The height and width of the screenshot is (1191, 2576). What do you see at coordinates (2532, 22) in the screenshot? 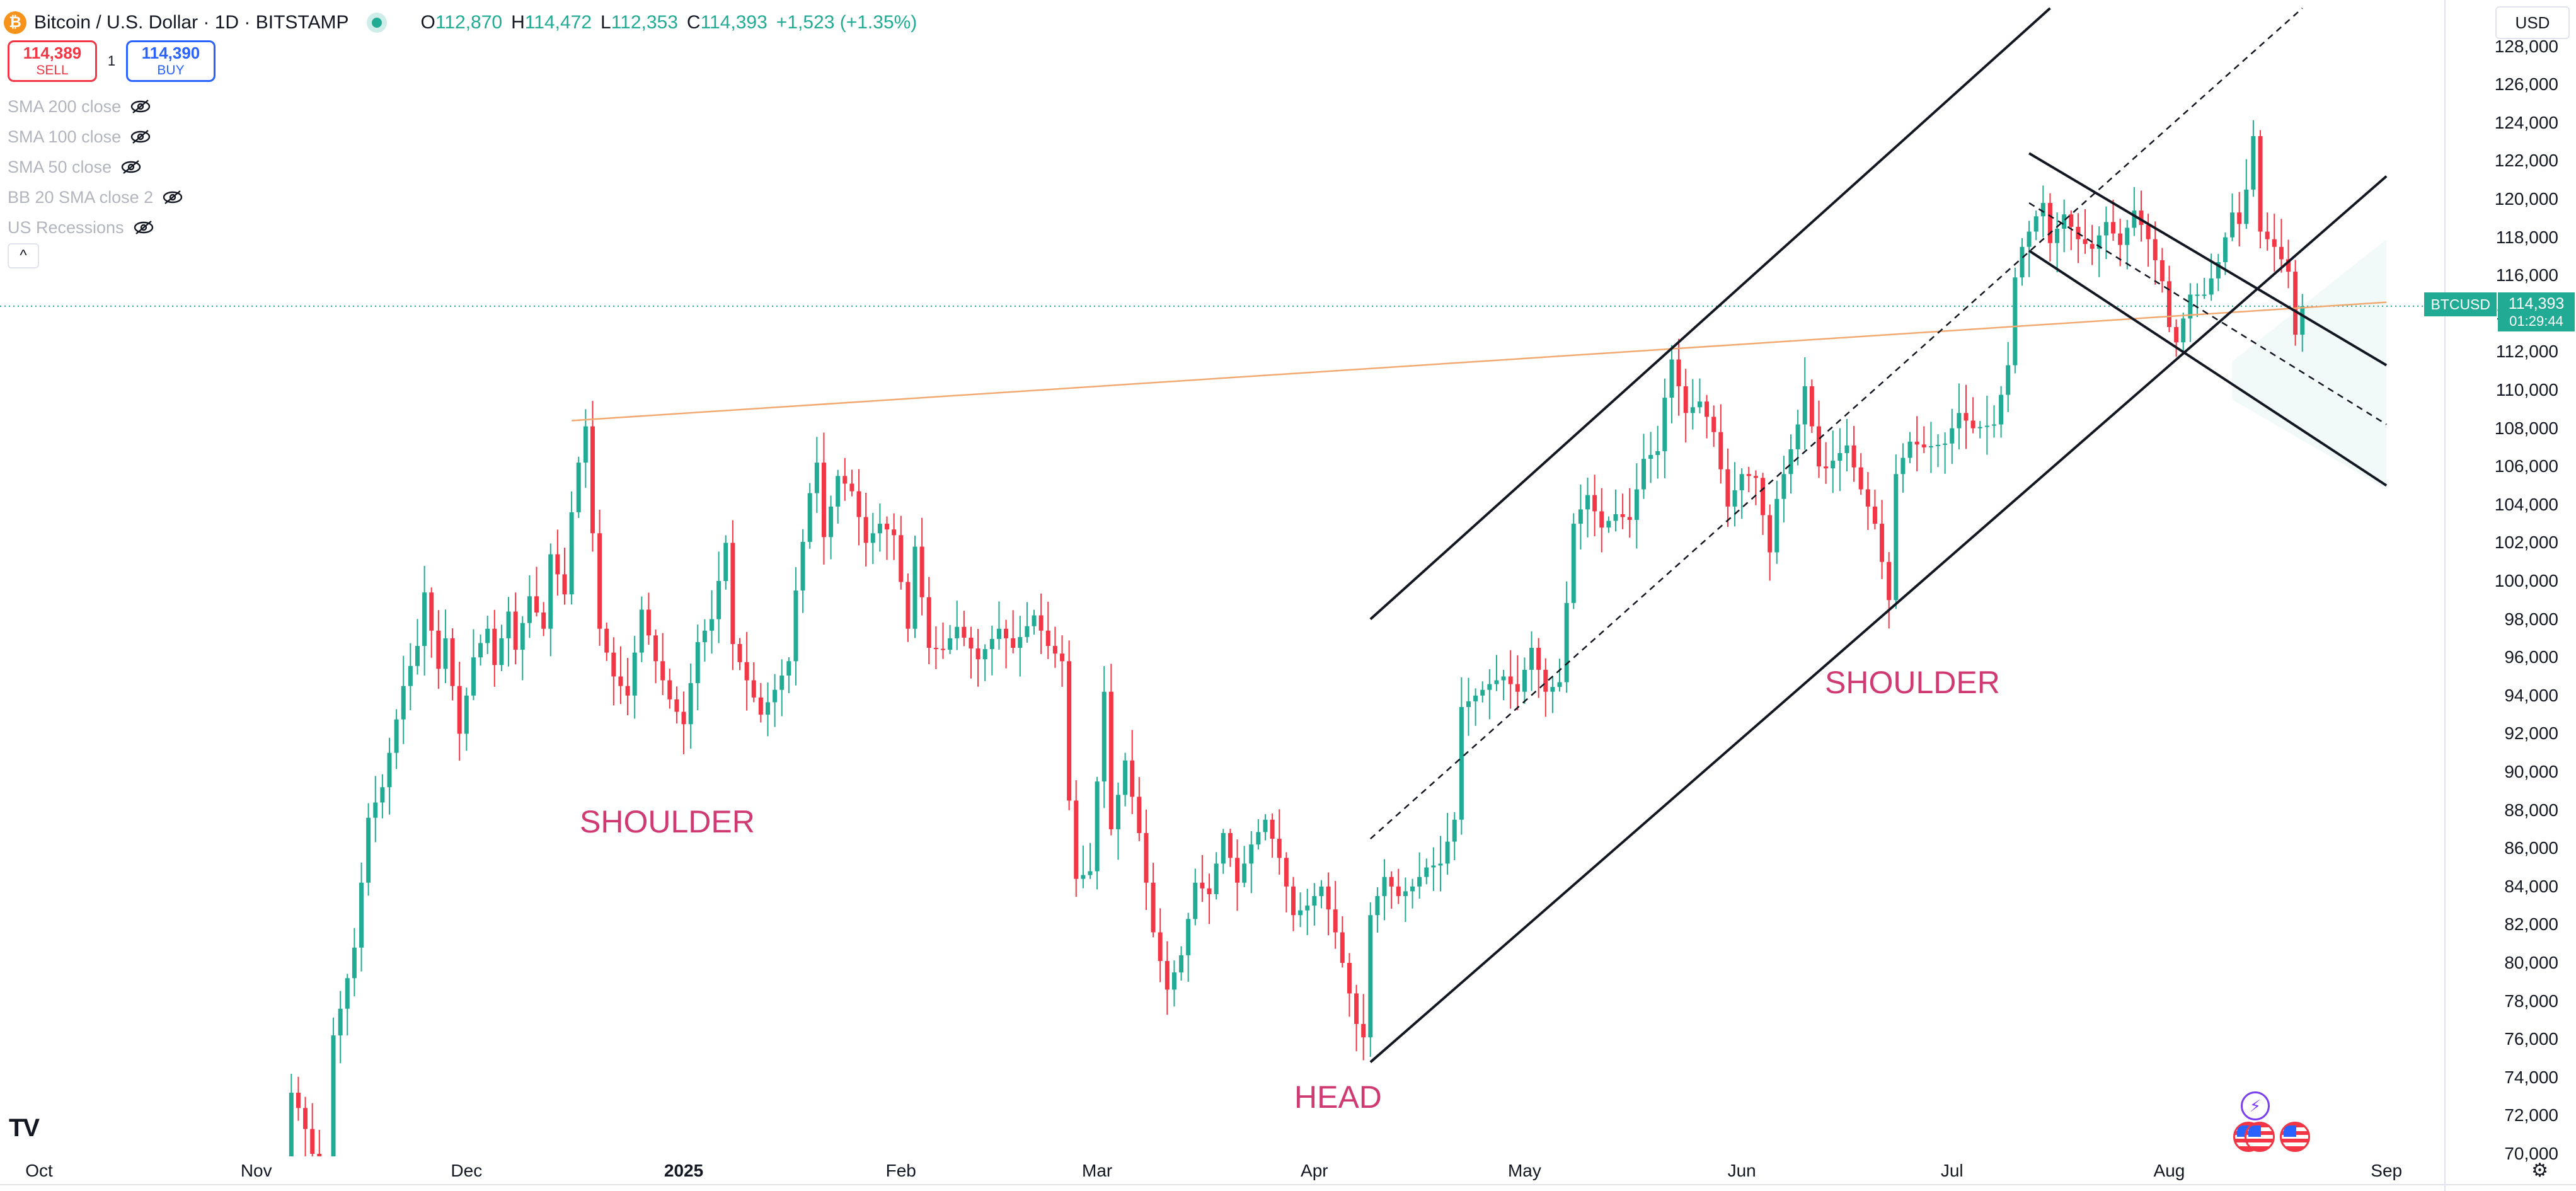
I see `currency-selector: USD` at bounding box center [2532, 22].